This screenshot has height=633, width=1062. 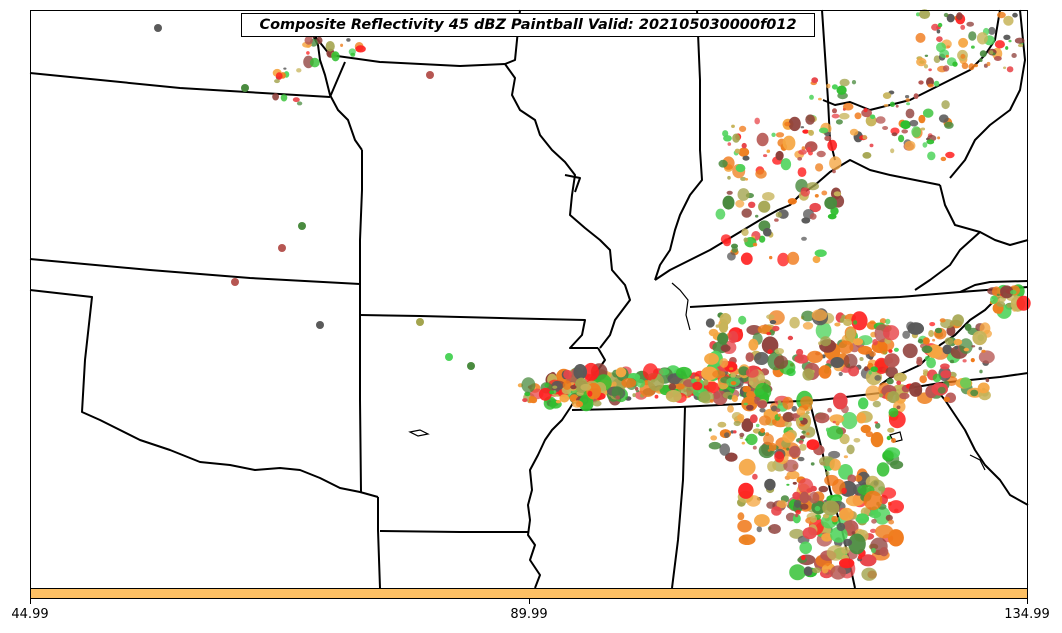 I want to click on colorbar-tick-label-2: 134.99, so click(x=1027, y=614).